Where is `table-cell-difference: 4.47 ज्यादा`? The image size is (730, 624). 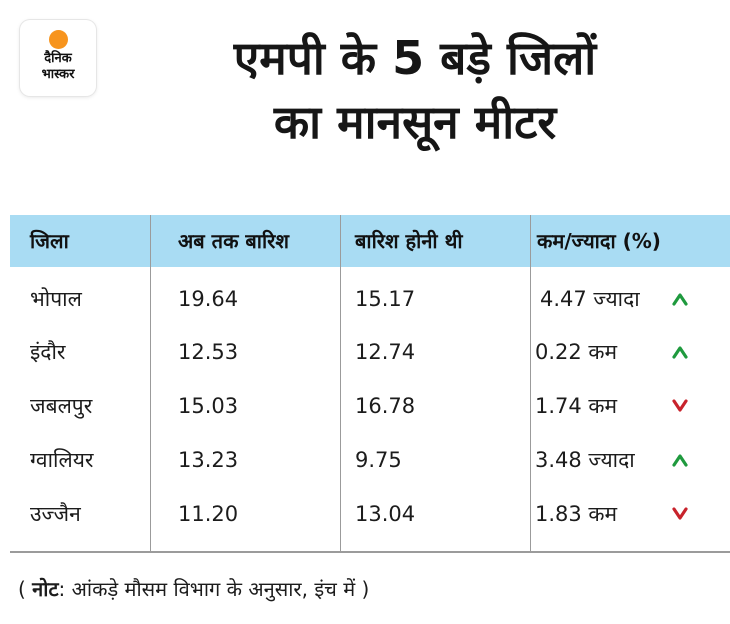
table-cell-difference: 4.47 ज्यादा is located at coordinates (590, 299).